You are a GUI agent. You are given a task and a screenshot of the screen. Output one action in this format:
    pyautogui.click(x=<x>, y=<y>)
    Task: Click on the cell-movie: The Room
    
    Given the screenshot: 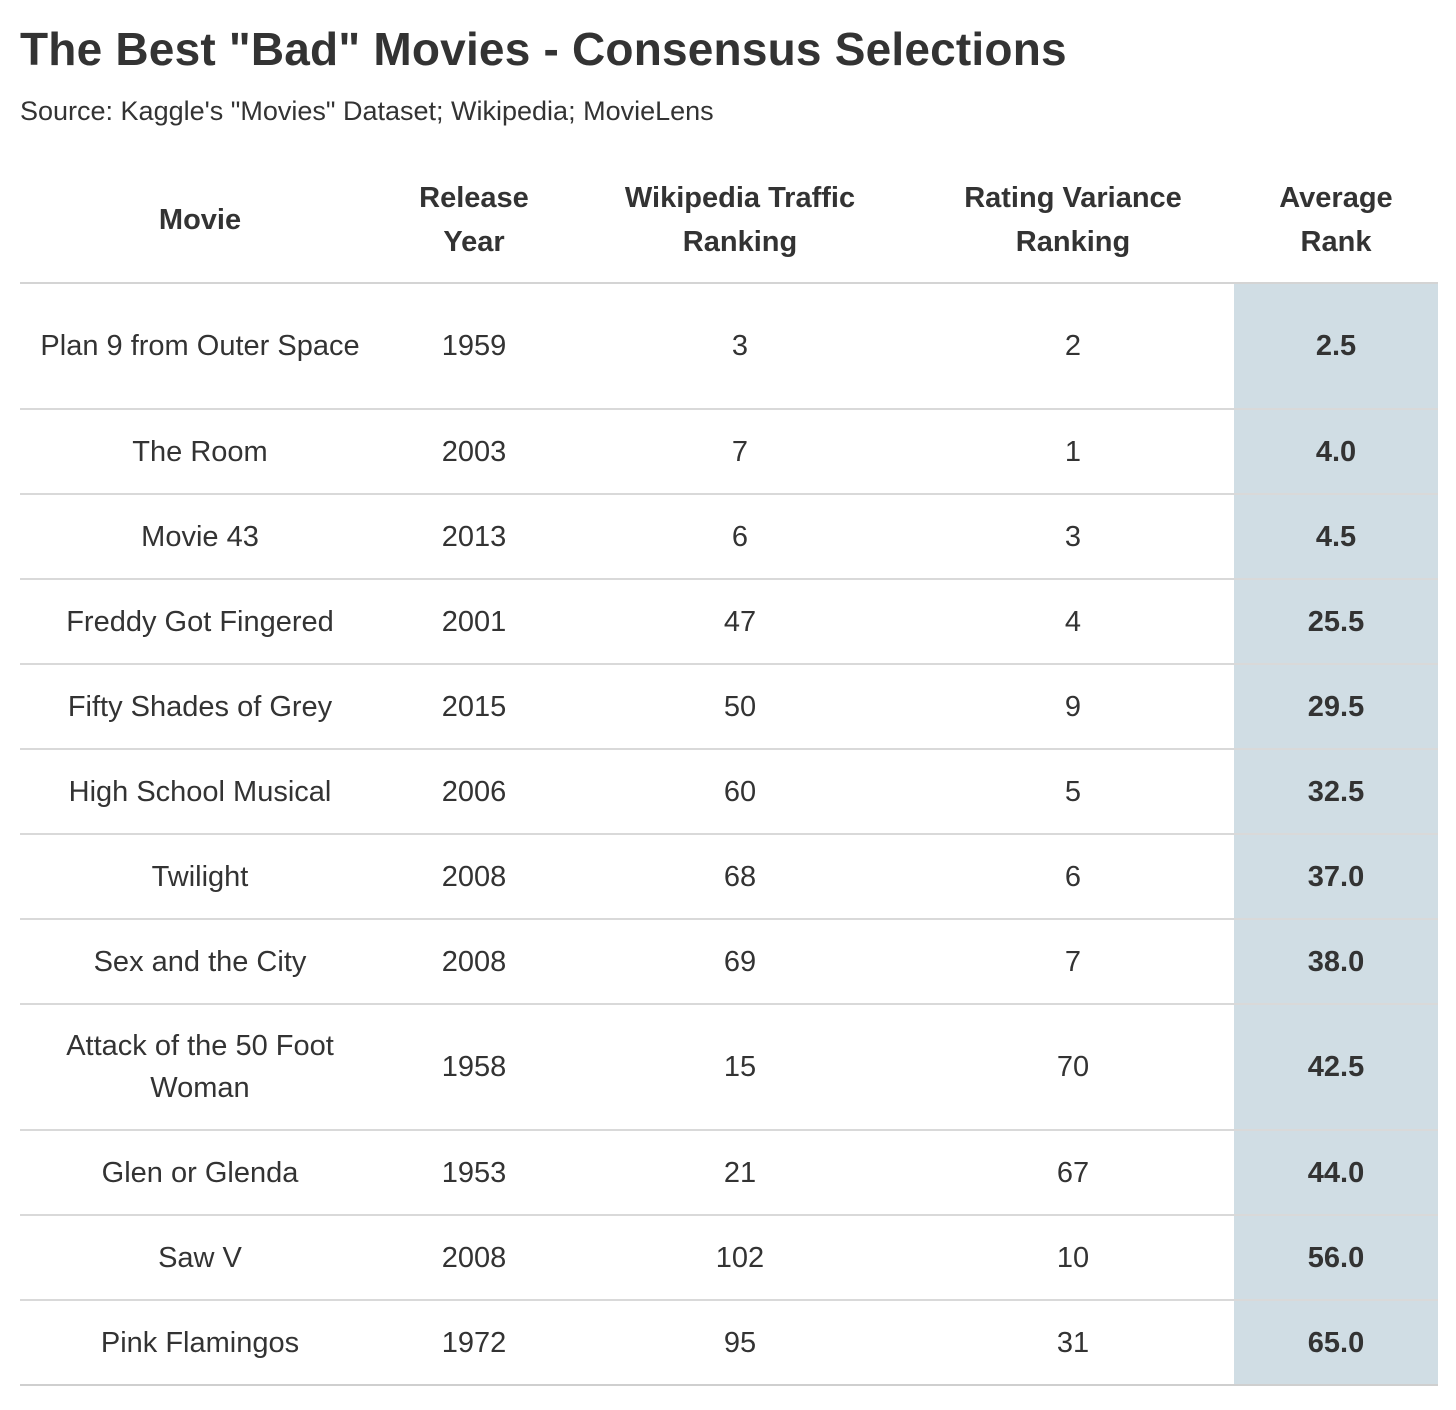 What is the action you would take?
    pyautogui.click(x=200, y=452)
    